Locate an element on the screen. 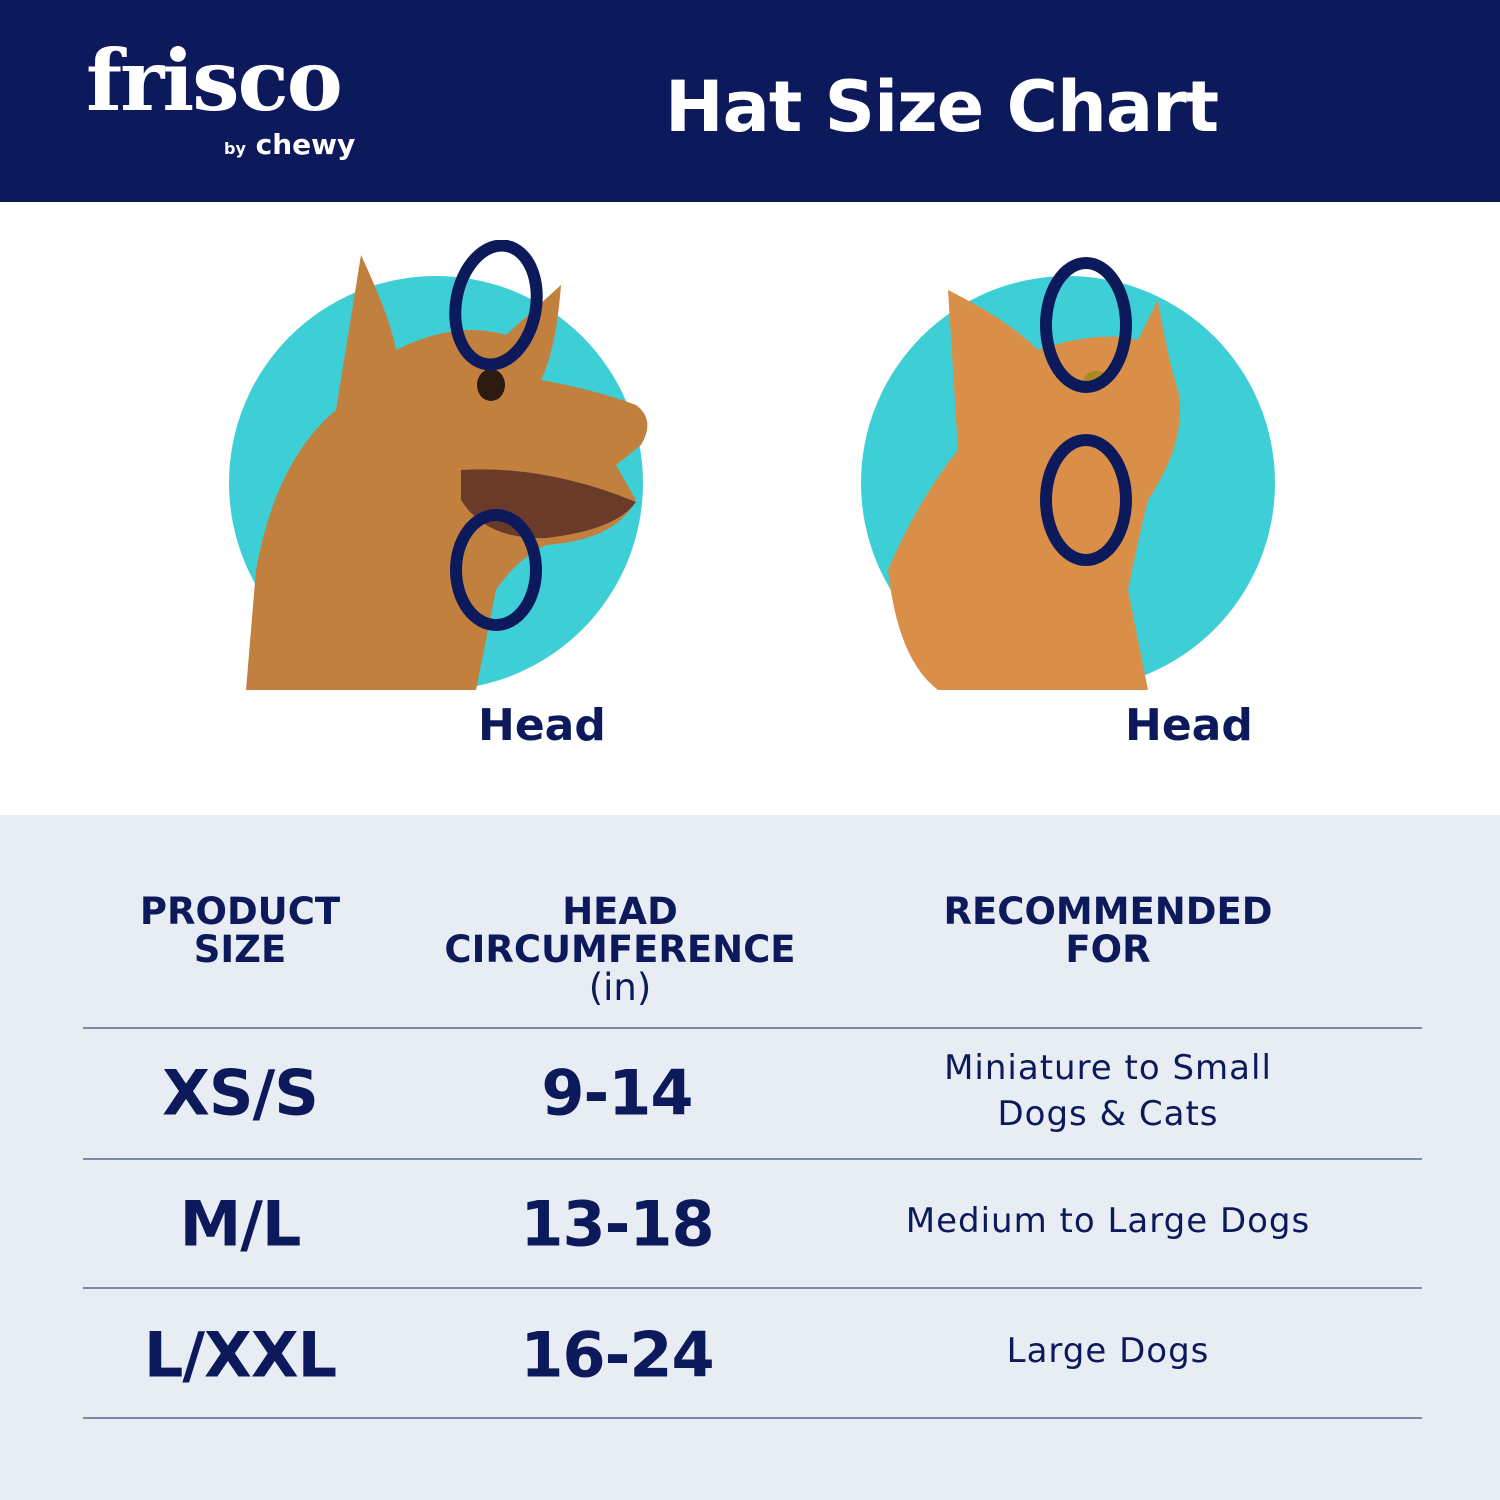 The height and width of the screenshot is (1500, 1500). dog-head-label: Head is located at coordinates (542, 725).